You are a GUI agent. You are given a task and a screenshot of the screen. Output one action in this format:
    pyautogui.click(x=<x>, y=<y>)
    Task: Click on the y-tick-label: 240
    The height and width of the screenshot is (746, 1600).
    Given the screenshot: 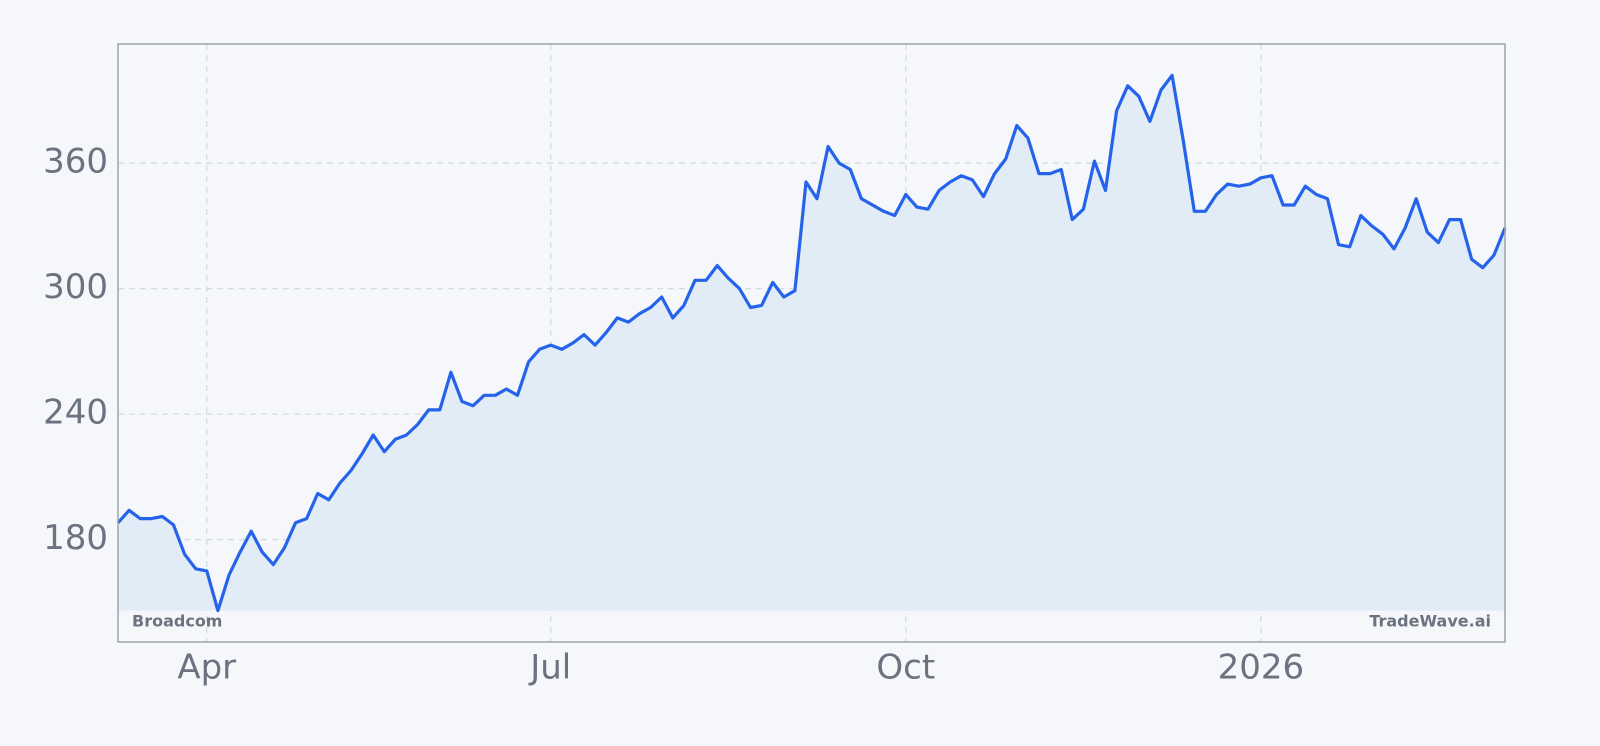 What is the action you would take?
    pyautogui.click(x=75, y=413)
    